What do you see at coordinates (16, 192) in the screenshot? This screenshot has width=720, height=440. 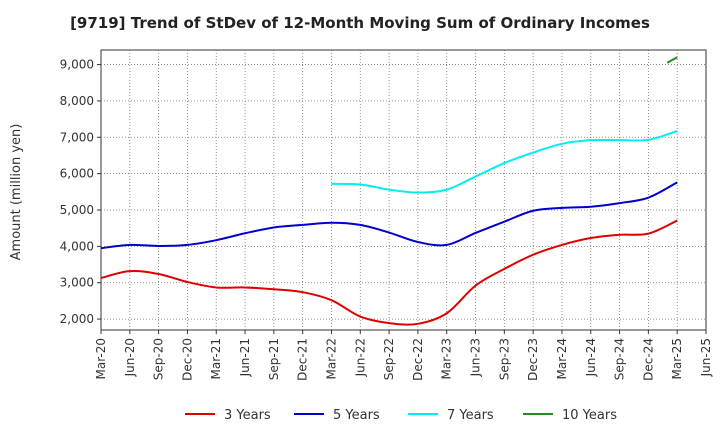 I see `y-axis-title: Amount (million yen)` at bounding box center [16, 192].